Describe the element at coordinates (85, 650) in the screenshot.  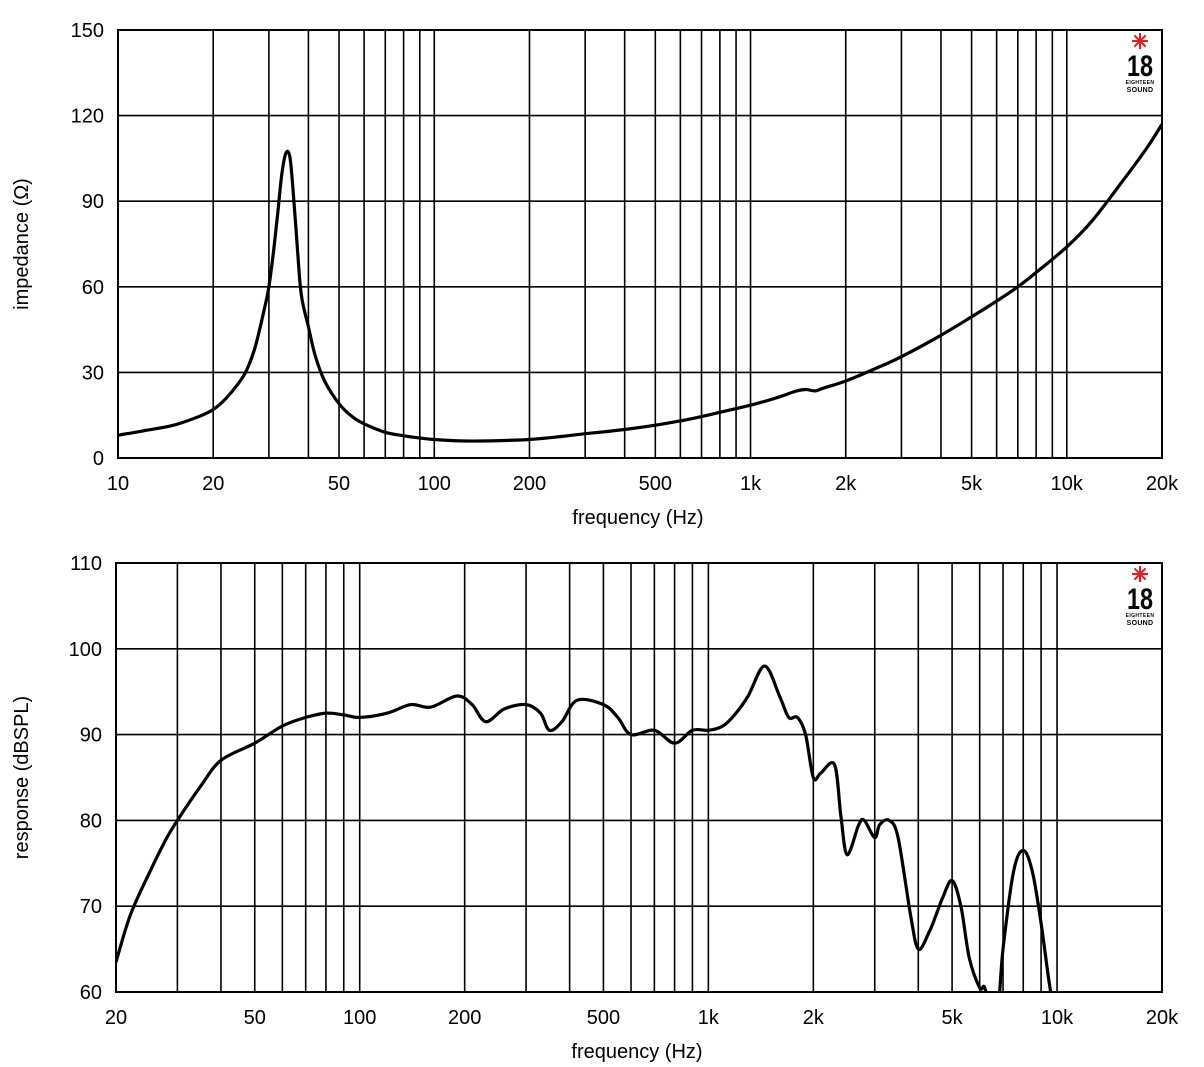
I see `y-tick-label: 100` at that location.